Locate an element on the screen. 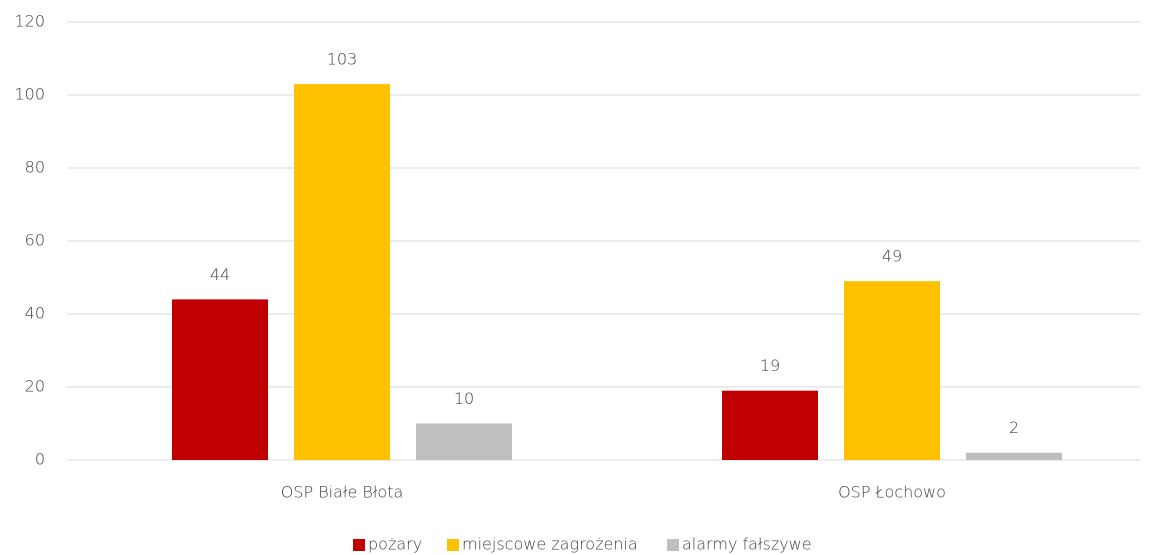 The width and height of the screenshot is (1155, 555). legend-label: alarmy fałszywe is located at coordinates (747, 544).